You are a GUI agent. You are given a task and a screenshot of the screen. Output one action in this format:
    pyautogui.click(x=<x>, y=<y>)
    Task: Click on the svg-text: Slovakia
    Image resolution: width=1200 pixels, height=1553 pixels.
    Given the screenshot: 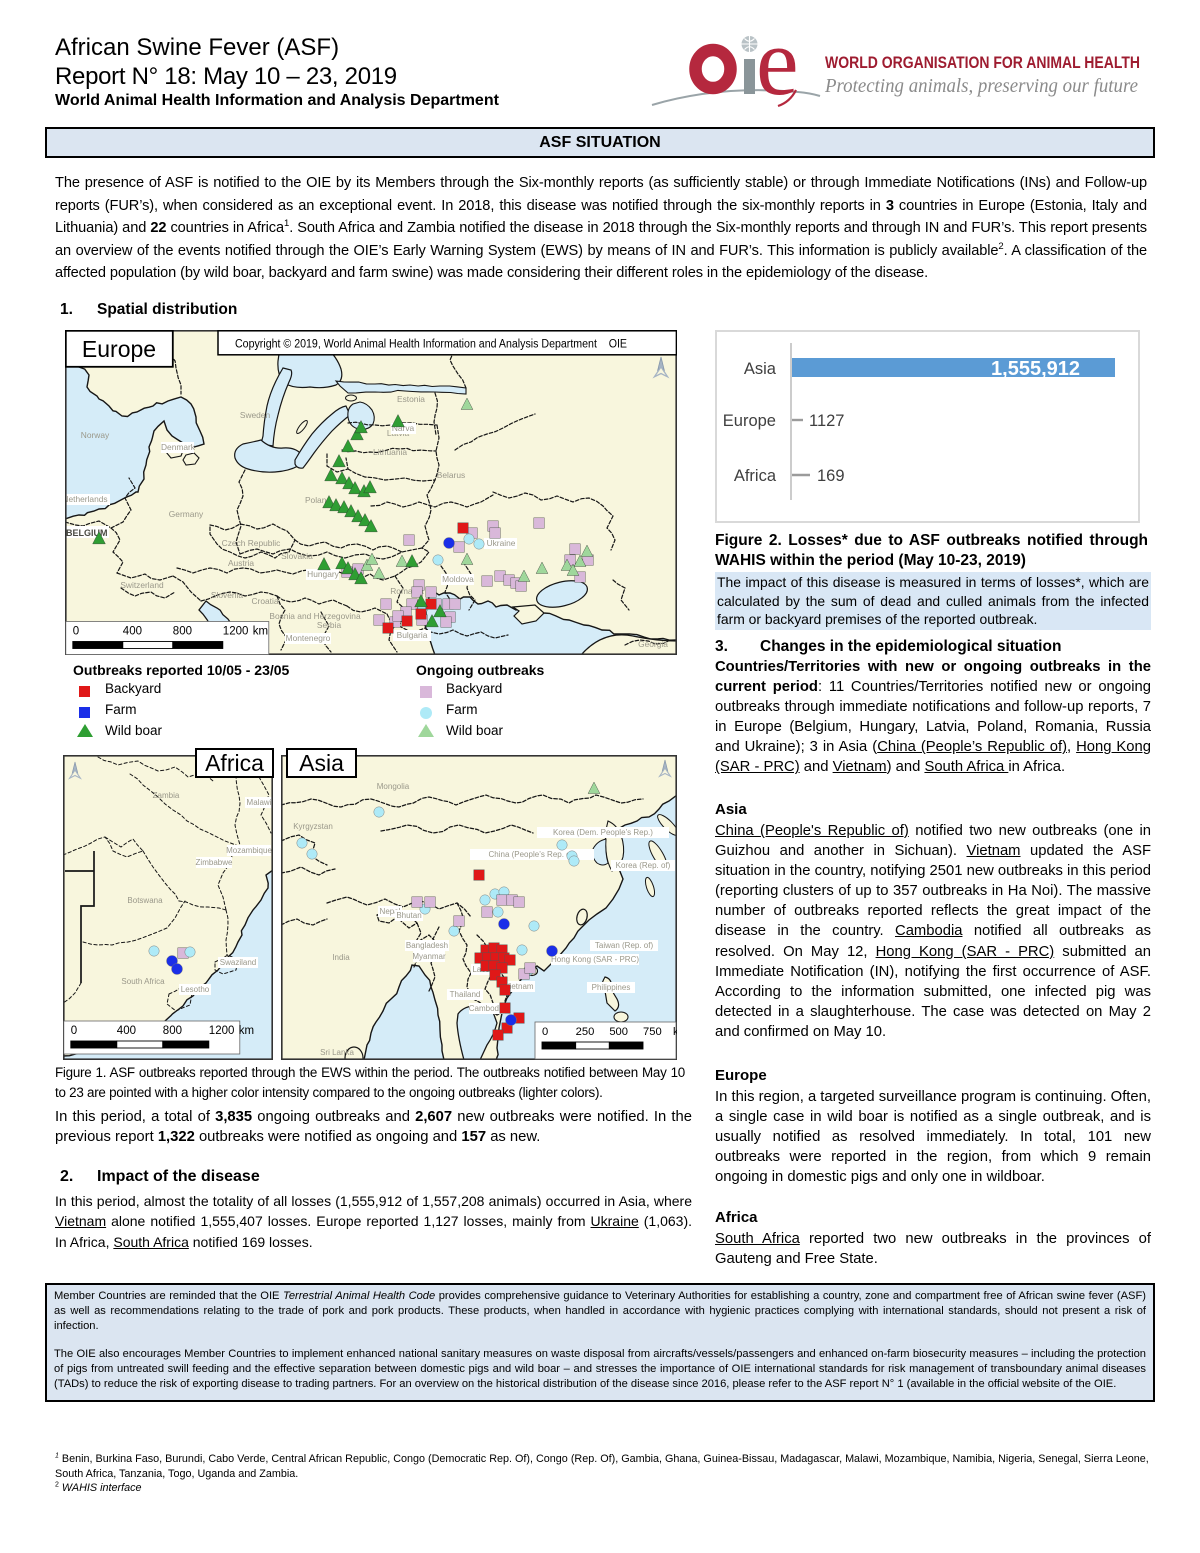 What is the action you would take?
    pyautogui.click(x=297, y=556)
    